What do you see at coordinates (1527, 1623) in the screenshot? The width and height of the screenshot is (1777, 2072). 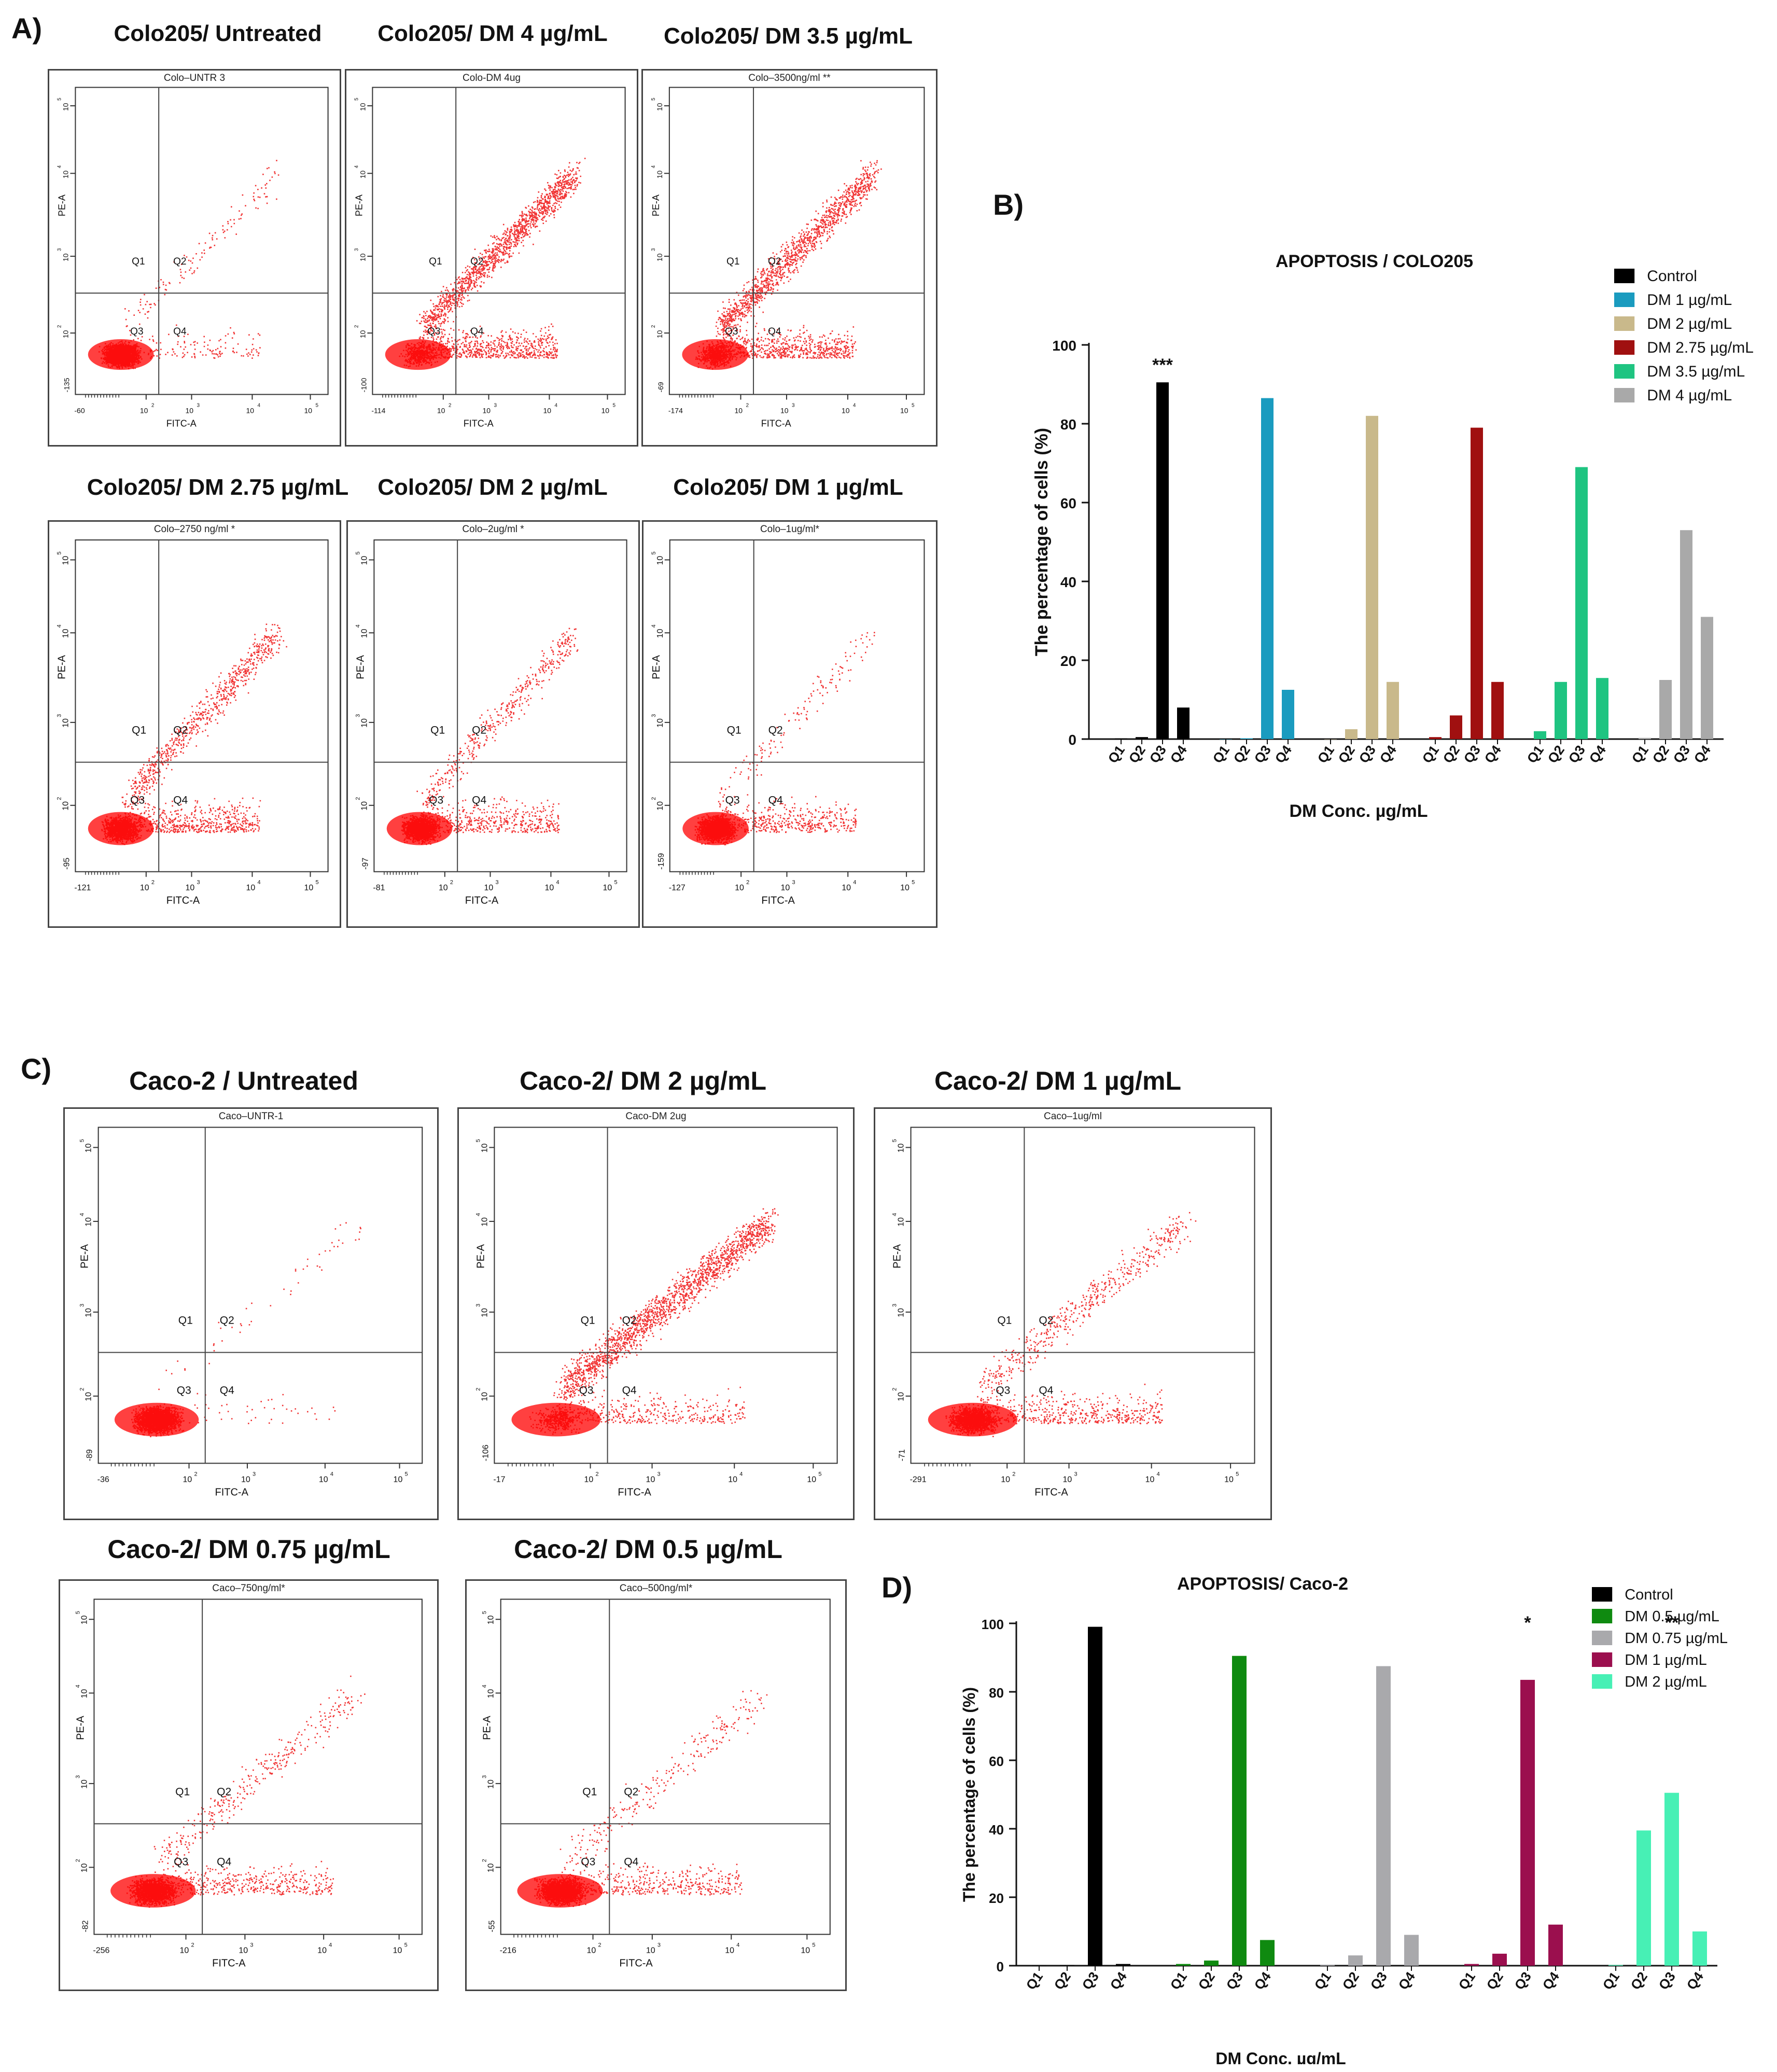 I see `significance-annotation: *` at bounding box center [1527, 1623].